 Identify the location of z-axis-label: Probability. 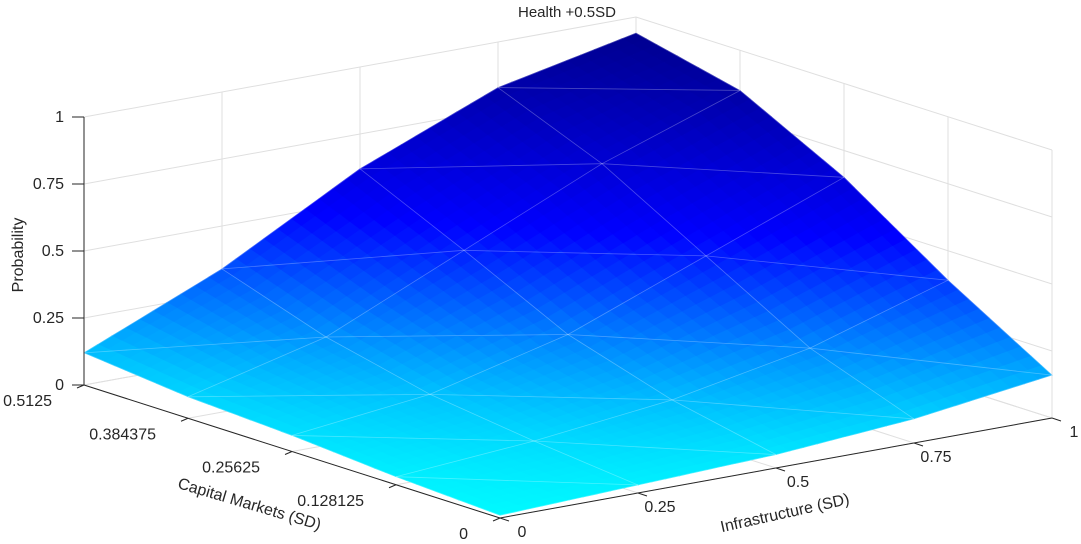
(18, 255).